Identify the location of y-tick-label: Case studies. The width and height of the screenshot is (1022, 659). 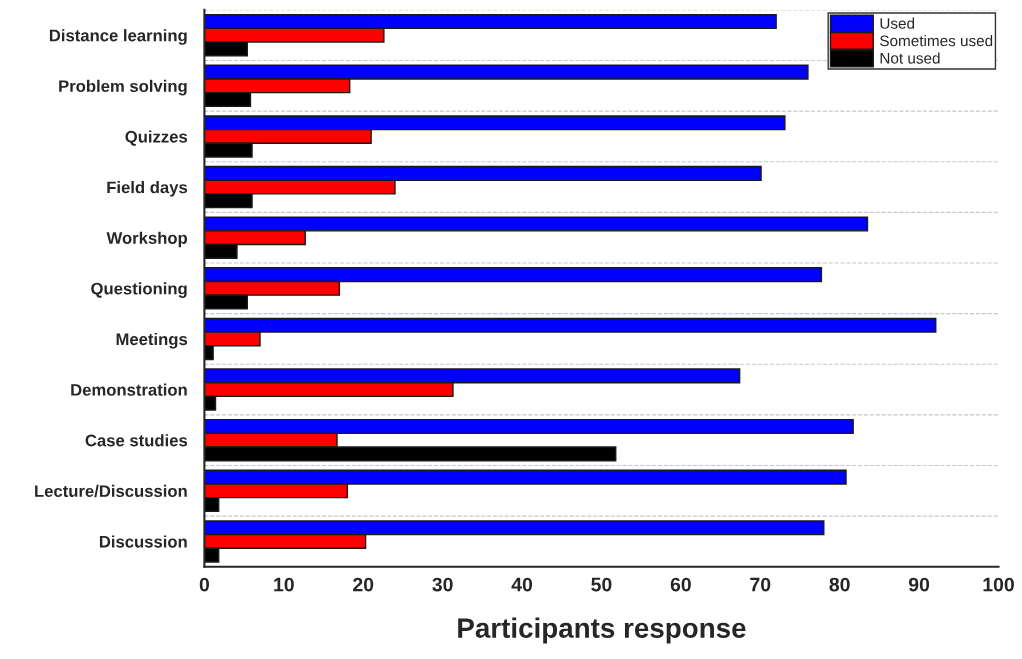
(136, 440).